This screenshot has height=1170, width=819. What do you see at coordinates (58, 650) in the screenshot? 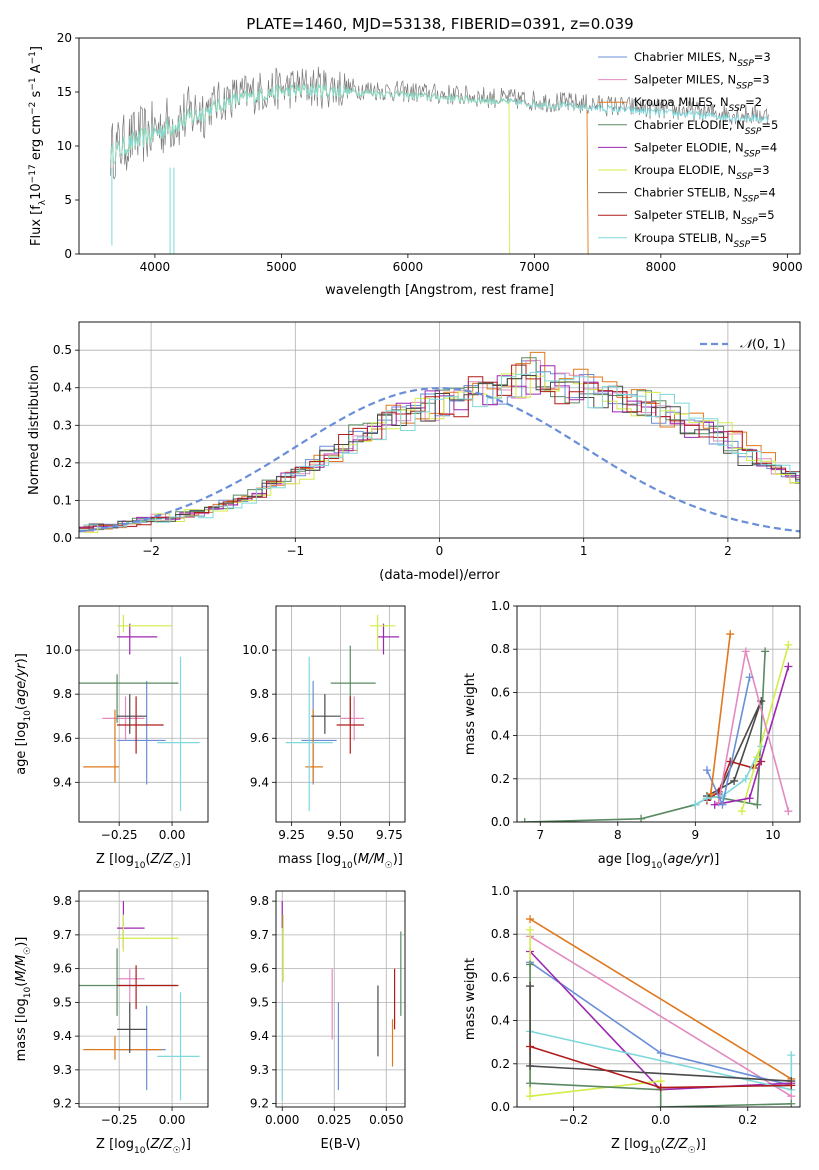
I see `y-tick-label: 10.0` at bounding box center [58, 650].